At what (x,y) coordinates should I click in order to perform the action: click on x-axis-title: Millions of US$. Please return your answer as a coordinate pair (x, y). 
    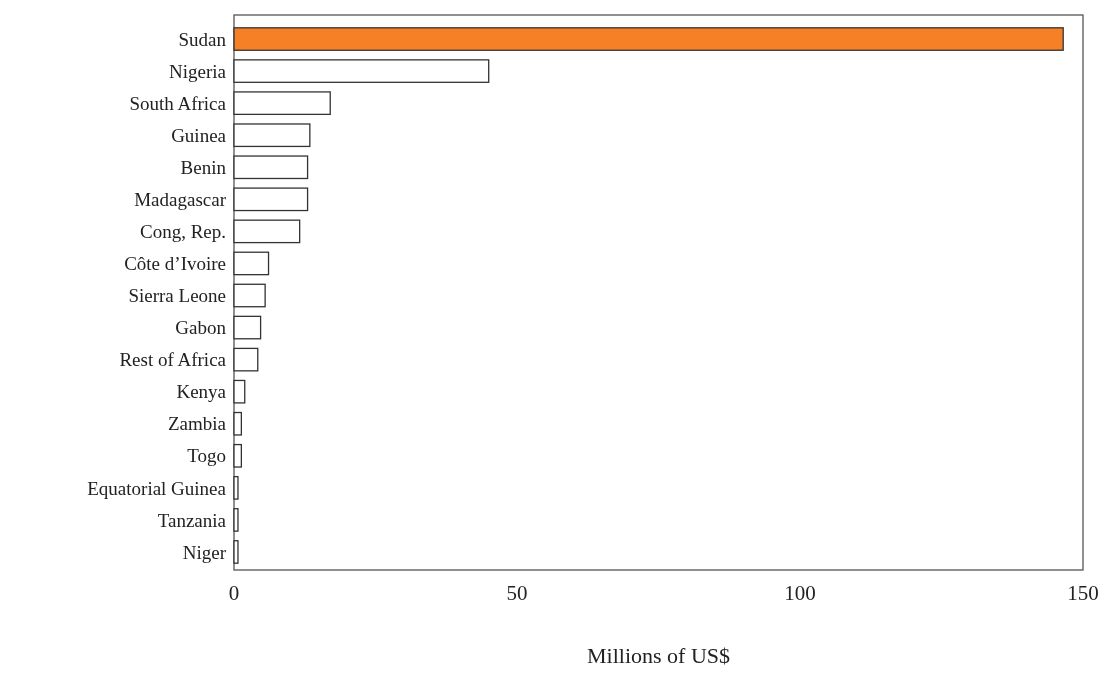
    Looking at the image, I should click on (658, 655).